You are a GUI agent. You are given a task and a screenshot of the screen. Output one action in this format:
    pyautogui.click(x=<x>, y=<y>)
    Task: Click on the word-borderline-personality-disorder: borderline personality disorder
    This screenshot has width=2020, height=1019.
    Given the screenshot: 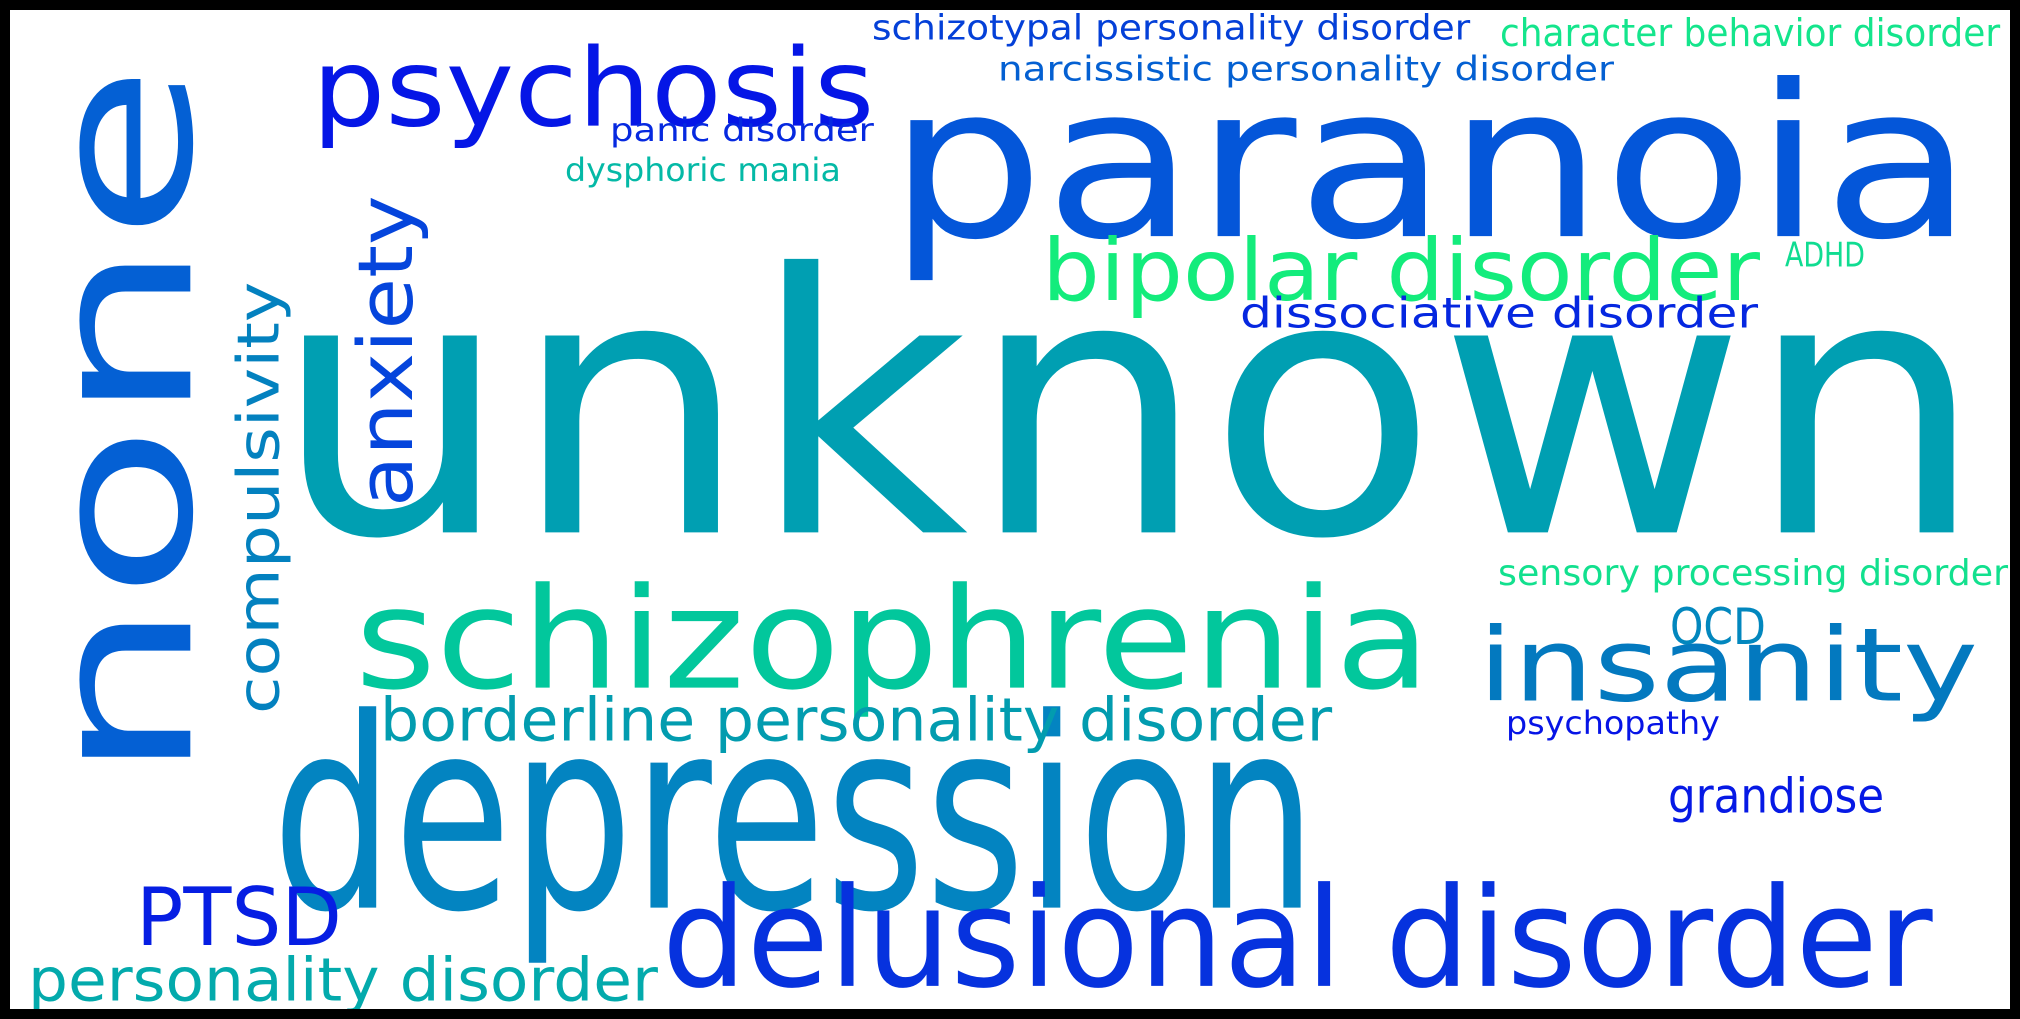 What is the action you would take?
    pyautogui.click(x=856, y=719)
    